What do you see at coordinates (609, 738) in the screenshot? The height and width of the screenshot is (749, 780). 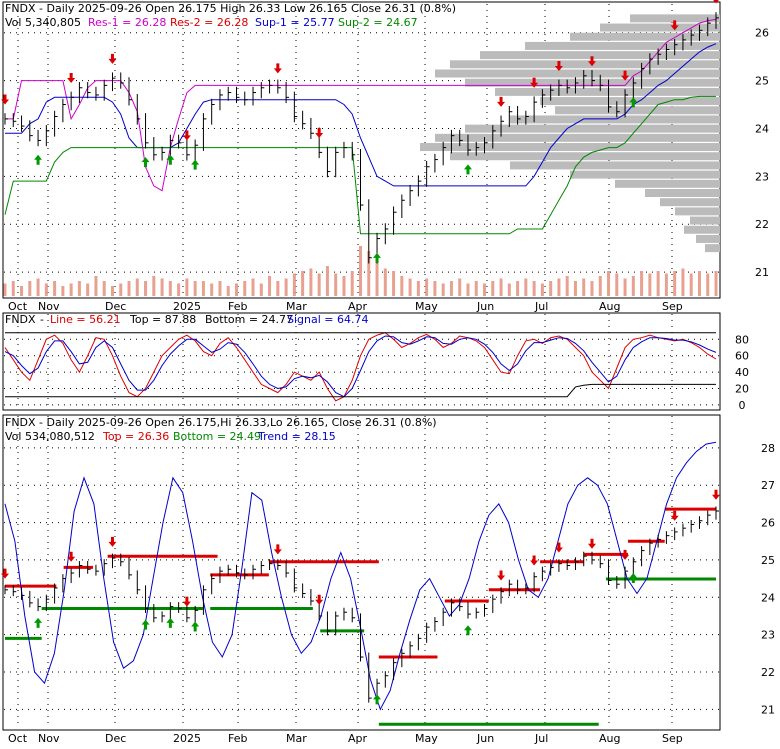 I see `trend-x-tick: Aug` at bounding box center [609, 738].